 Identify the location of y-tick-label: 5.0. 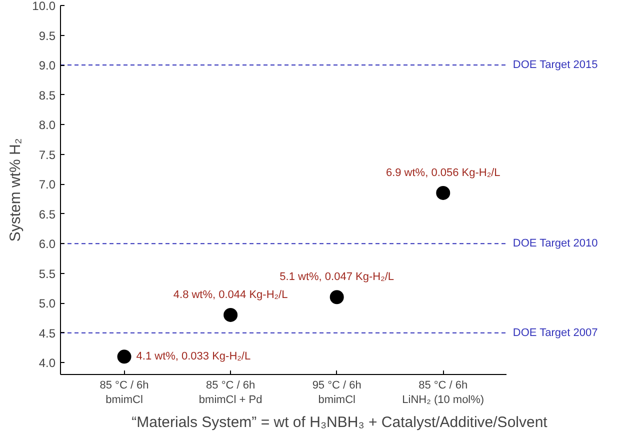
(47, 303).